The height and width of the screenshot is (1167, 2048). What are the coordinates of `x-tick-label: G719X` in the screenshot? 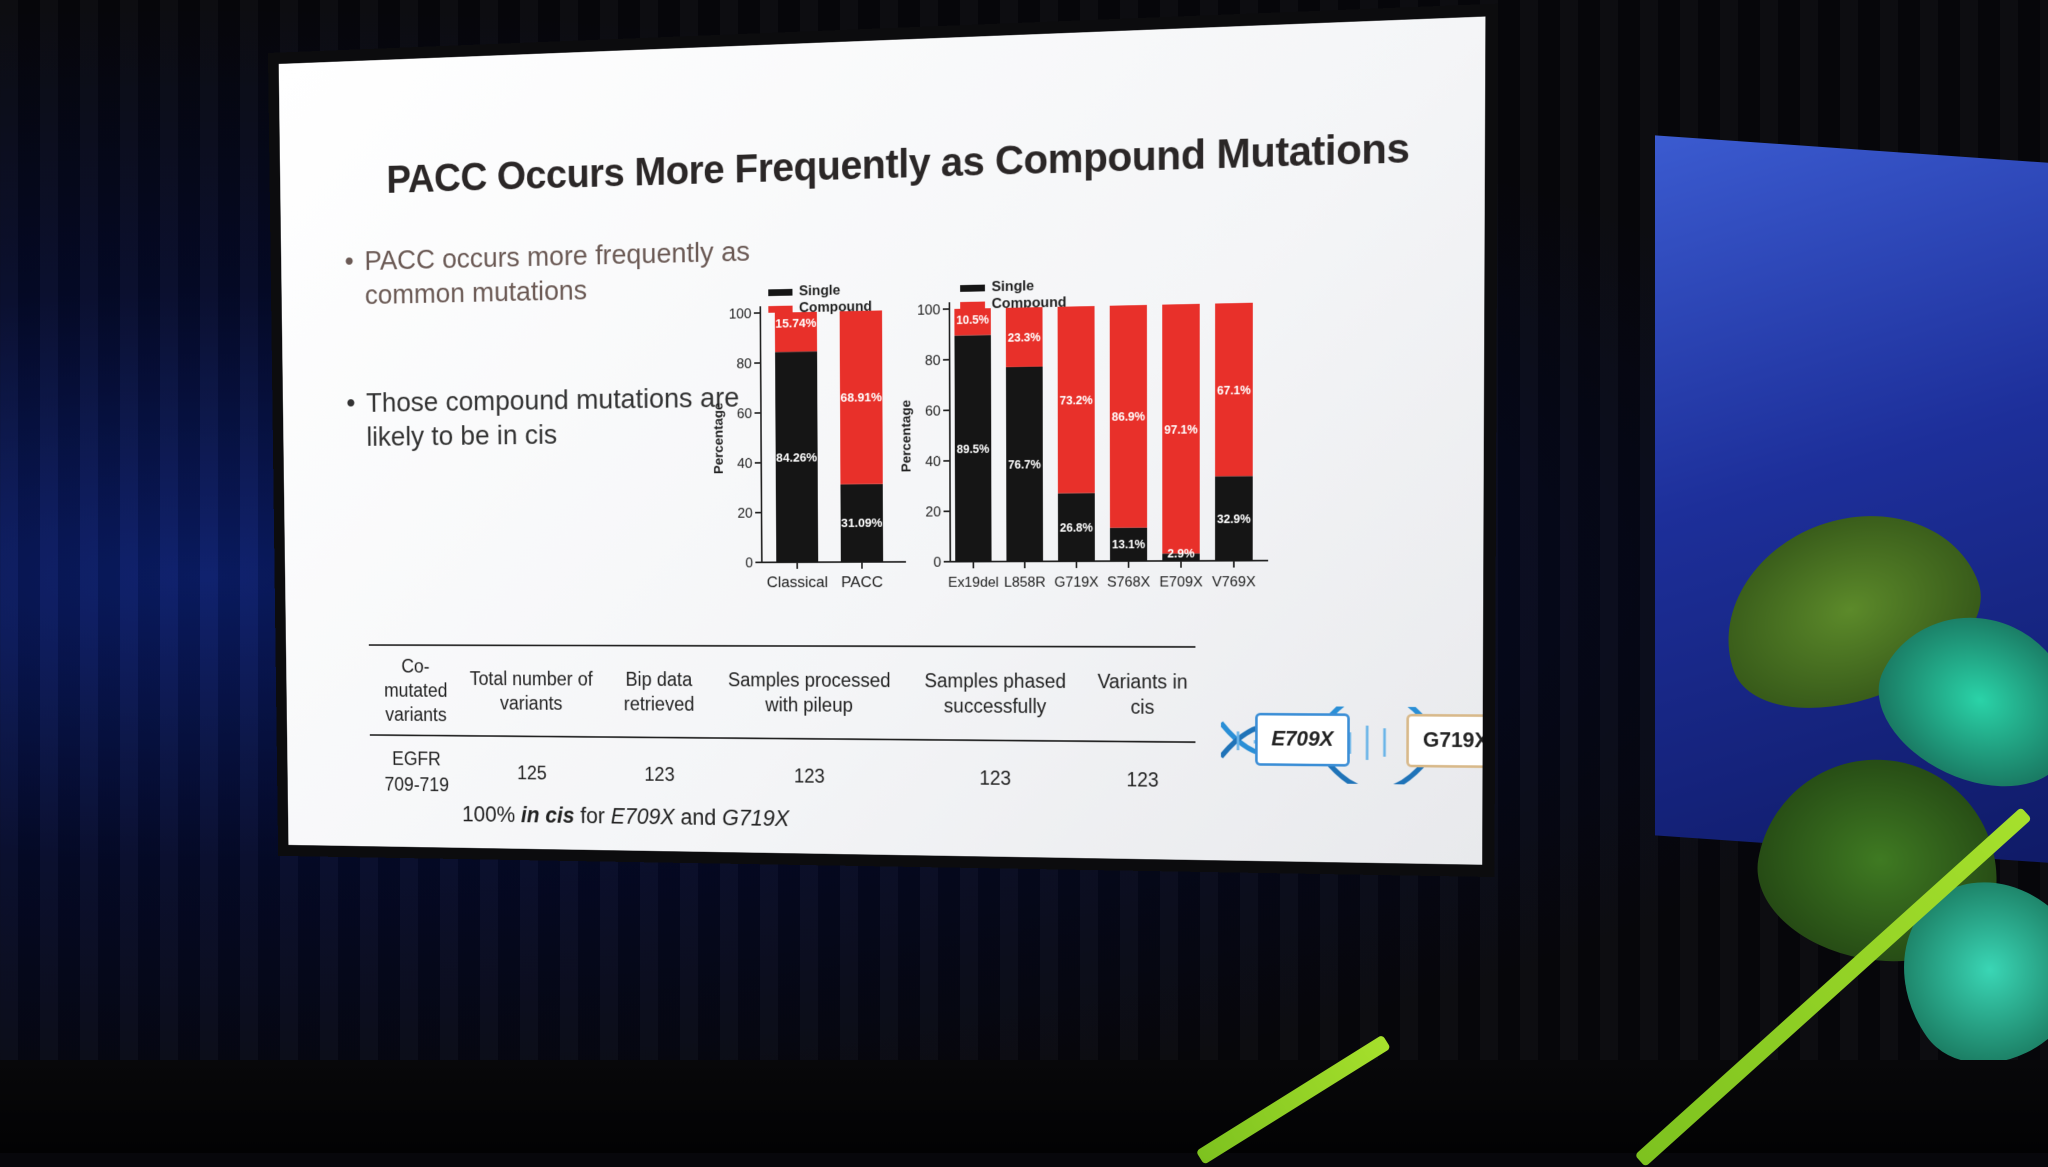 It's located at (1076, 582).